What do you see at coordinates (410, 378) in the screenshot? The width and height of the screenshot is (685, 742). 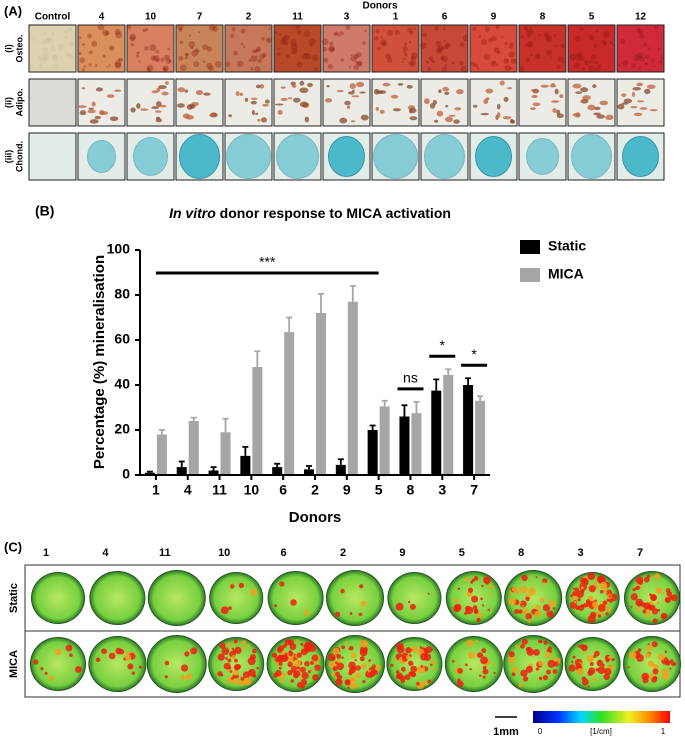 I see `significance-label: ns` at bounding box center [410, 378].